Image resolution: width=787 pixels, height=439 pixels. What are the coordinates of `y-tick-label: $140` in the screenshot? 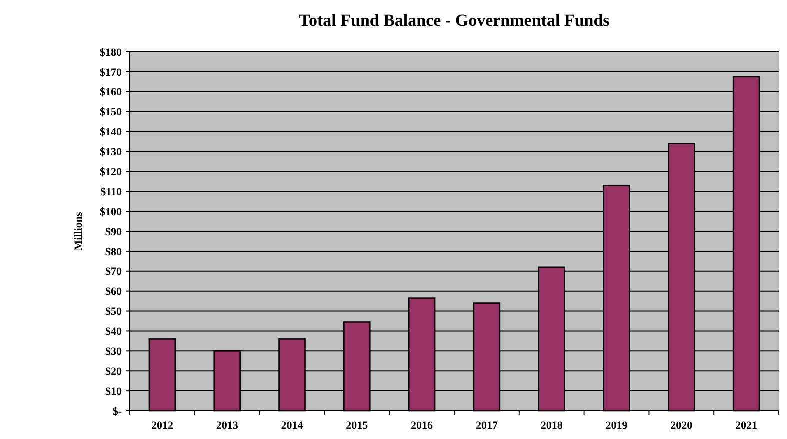 It's located at (111, 132).